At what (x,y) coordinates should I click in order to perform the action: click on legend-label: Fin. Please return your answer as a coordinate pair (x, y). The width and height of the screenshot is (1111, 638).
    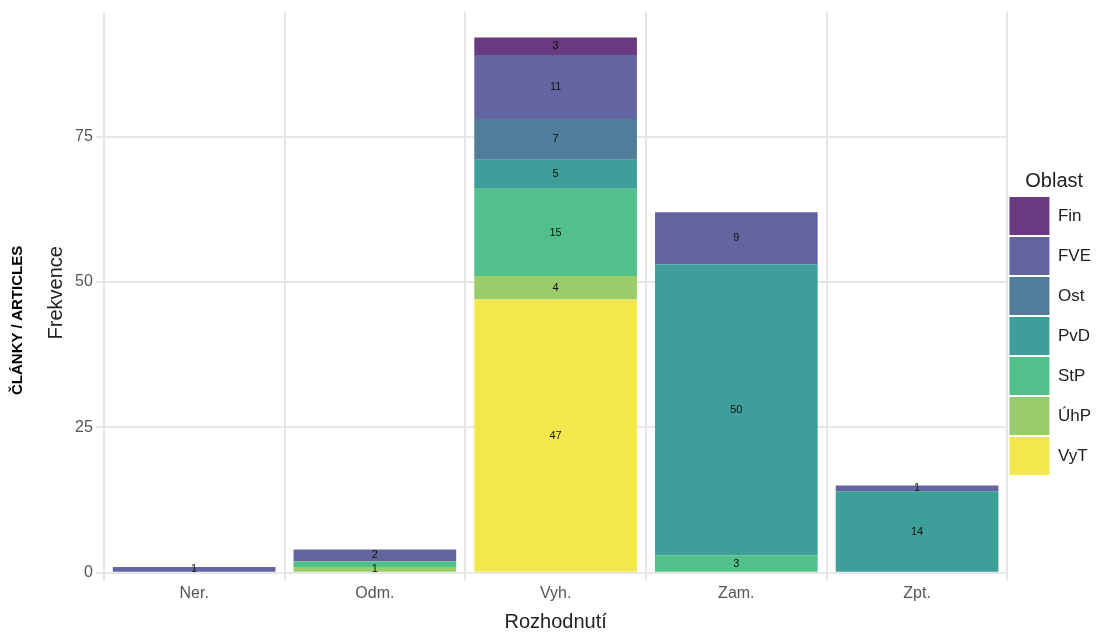
    Looking at the image, I should click on (1069, 215).